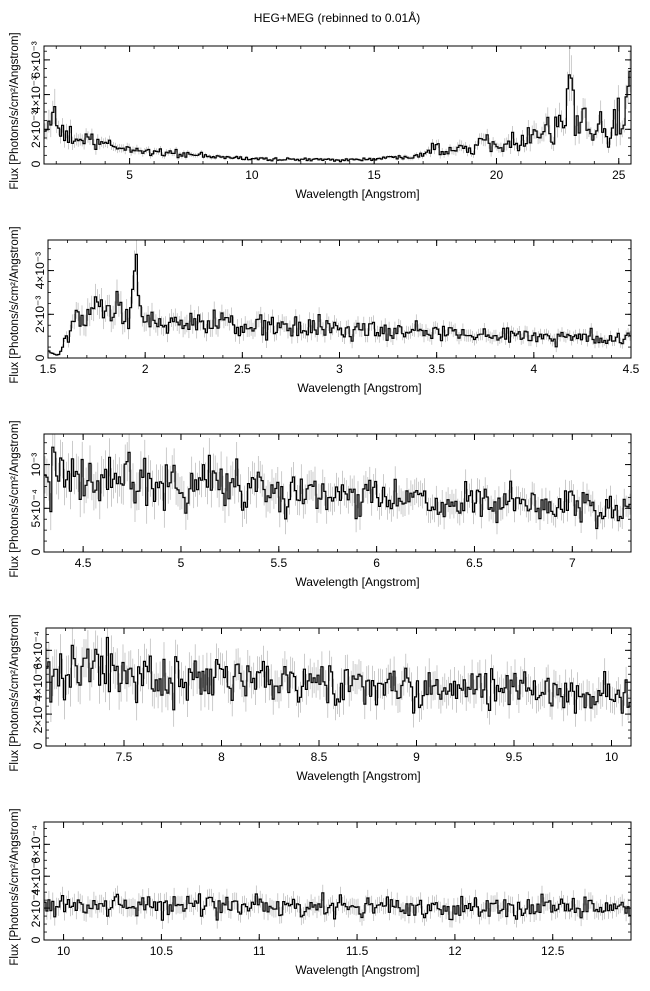 Image resolution: width=650 pixels, height=991 pixels. What do you see at coordinates (375, 175) in the screenshot?
I see `x-tick-label: 15` at bounding box center [375, 175].